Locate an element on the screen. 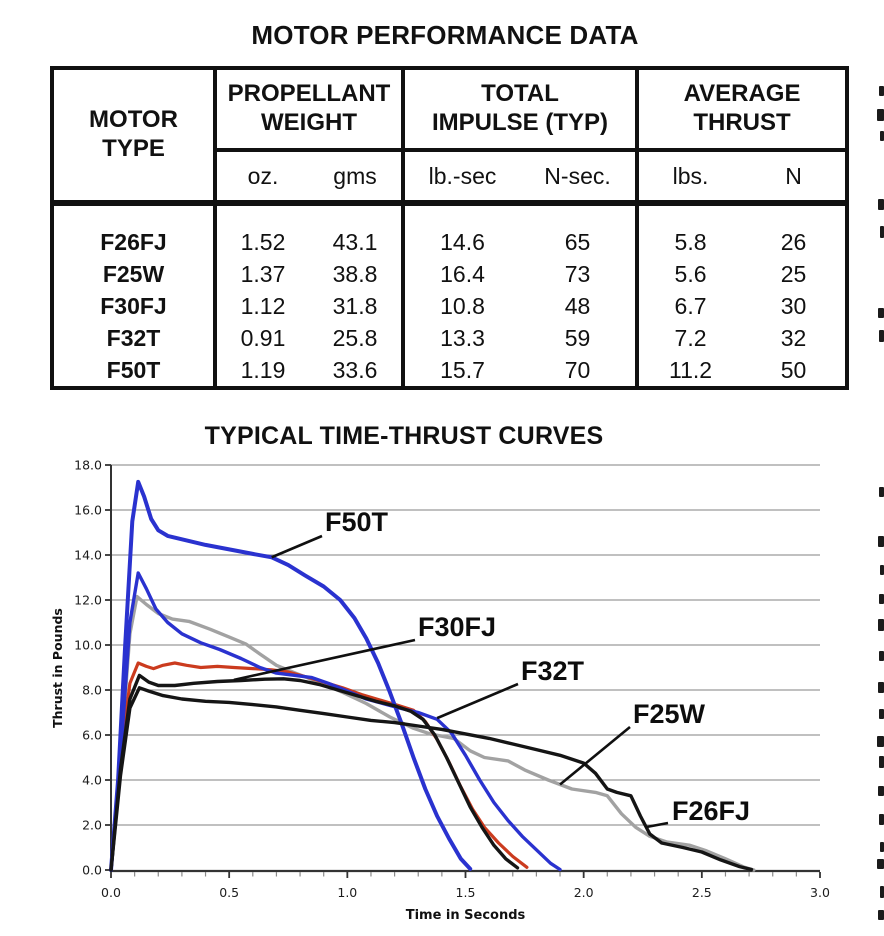 This screenshot has height=936, width=884. curve-label-F25W: F25W is located at coordinates (669, 714).